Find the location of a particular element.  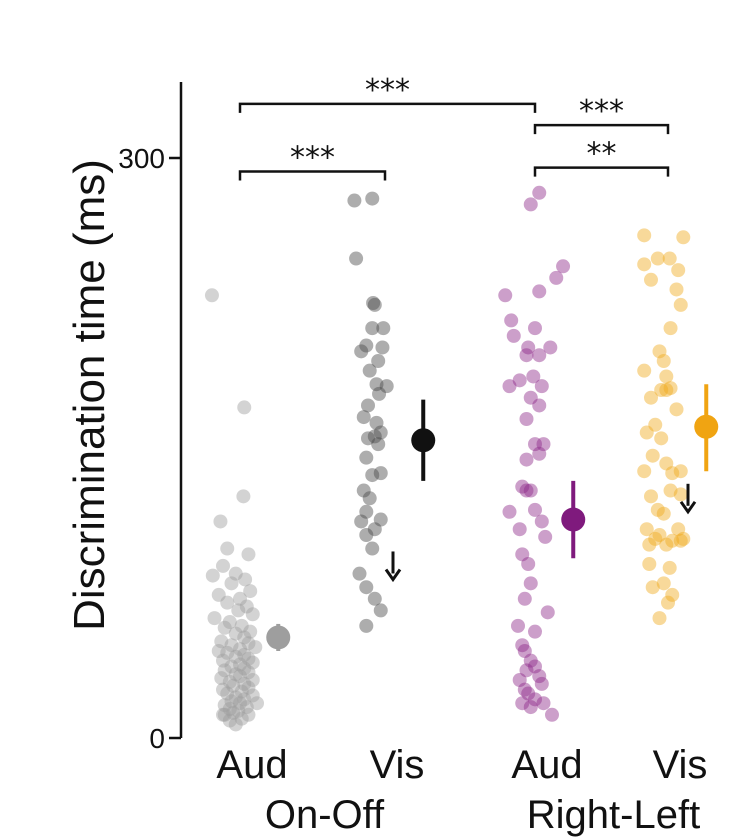

y-axis-label: Discrimination time (ms) is located at coordinates (89, 395).